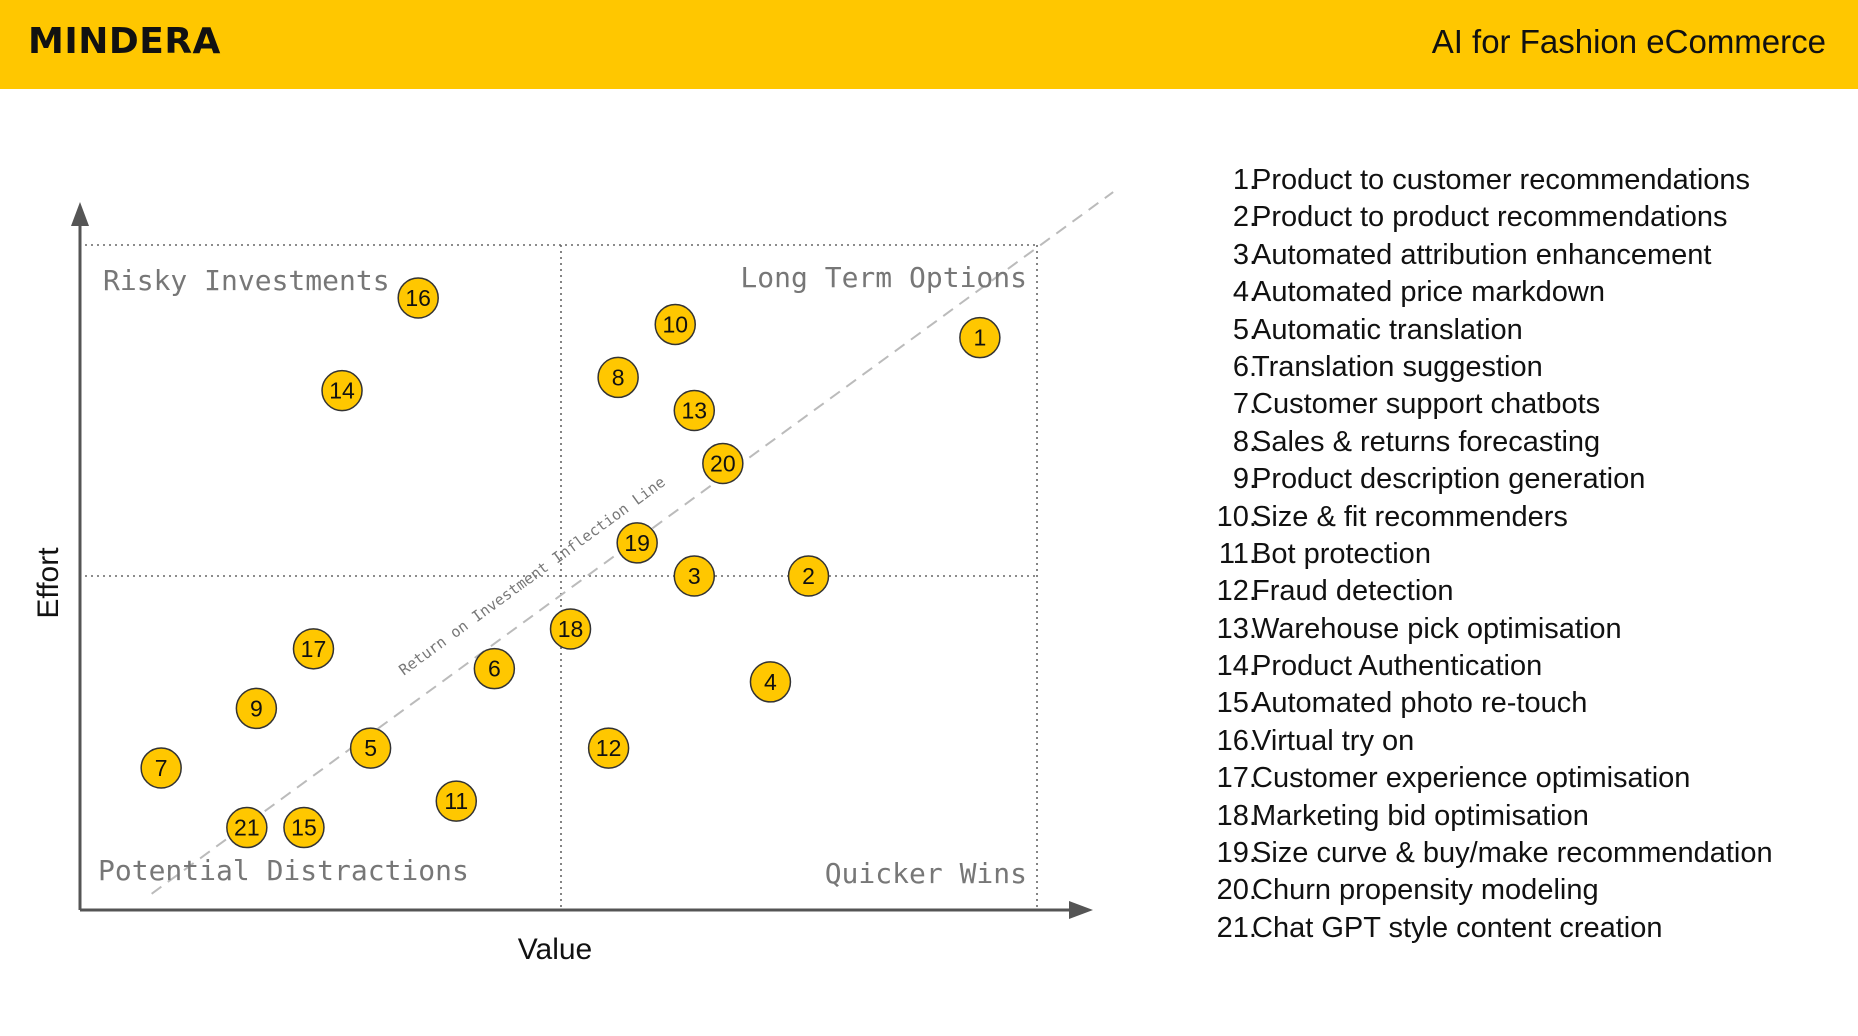  What do you see at coordinates (313, 649) in the screenshot?
I see `data-point: 17` at bounding box center [313, 649].